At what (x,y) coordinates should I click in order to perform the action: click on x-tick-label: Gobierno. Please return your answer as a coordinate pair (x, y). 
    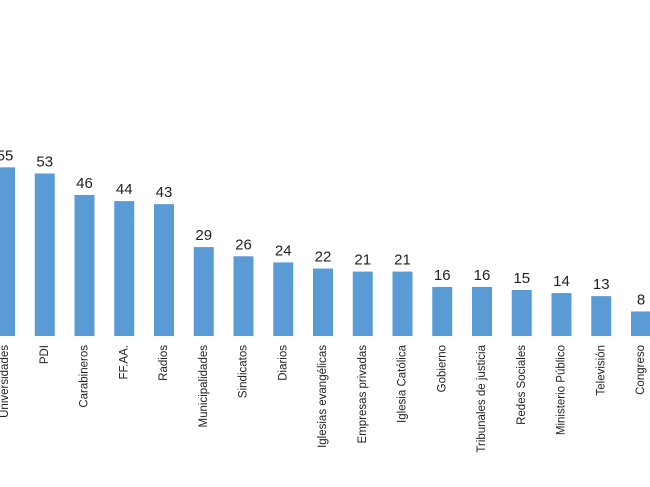
    Looking at the image, I should click on (442, 368).